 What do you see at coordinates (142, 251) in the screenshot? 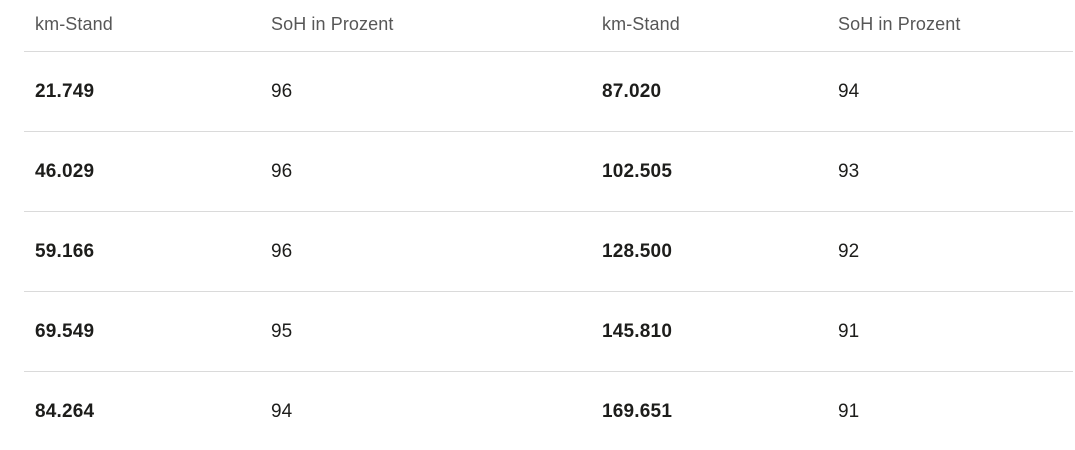
I see `km-stand-value: 59.166` at bounding box center [142, 251].